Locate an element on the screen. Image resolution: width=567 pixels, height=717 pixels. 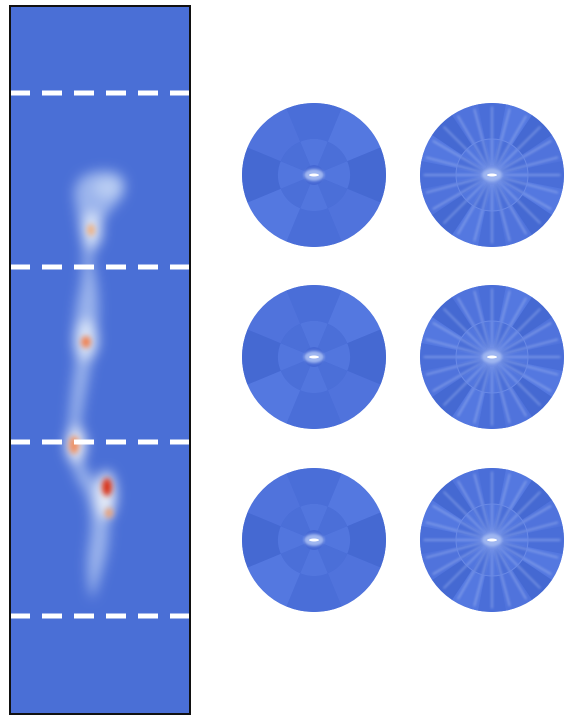
disc-ring is located at coordinates (492, 357).